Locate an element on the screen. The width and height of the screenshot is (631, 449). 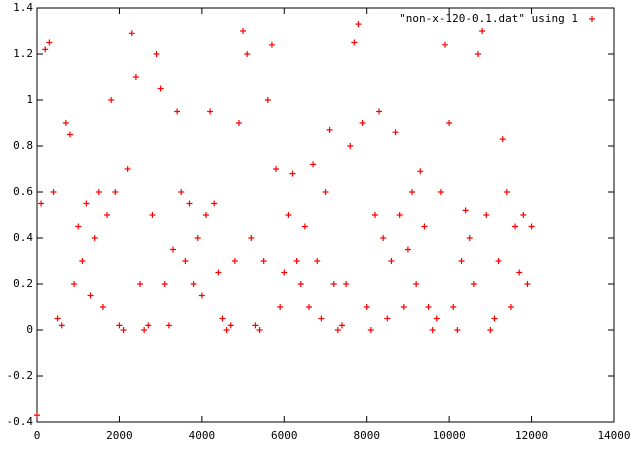
y-tick-label: 0.2 is located at coordinates (23, 283).